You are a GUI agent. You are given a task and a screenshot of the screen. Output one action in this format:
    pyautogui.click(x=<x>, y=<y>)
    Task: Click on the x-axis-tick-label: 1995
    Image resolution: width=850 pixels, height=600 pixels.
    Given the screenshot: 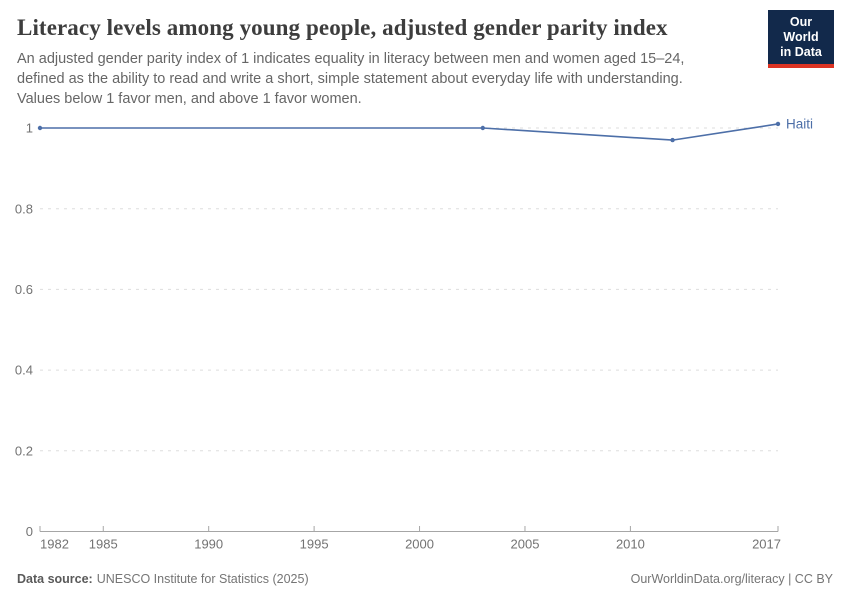 What is the action you would take?
    pyautogui.click(x=314, y=544)
    